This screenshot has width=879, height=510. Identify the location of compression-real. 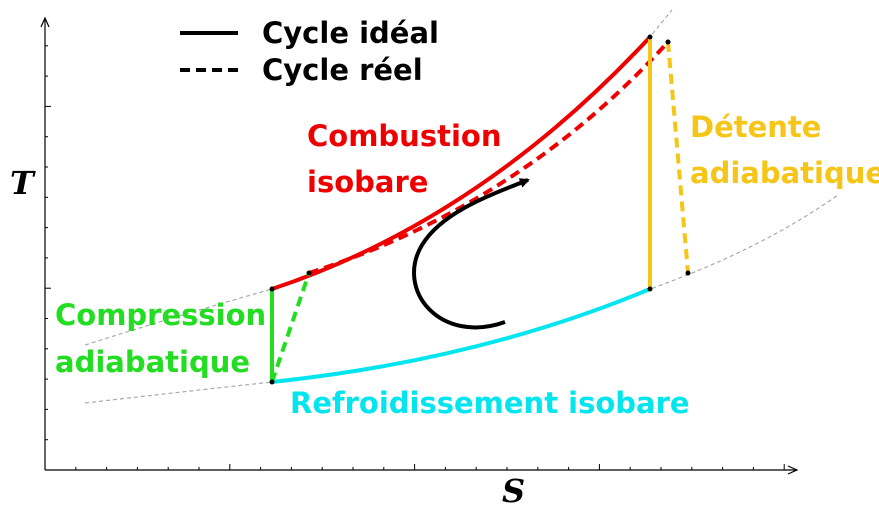
(290, 327).